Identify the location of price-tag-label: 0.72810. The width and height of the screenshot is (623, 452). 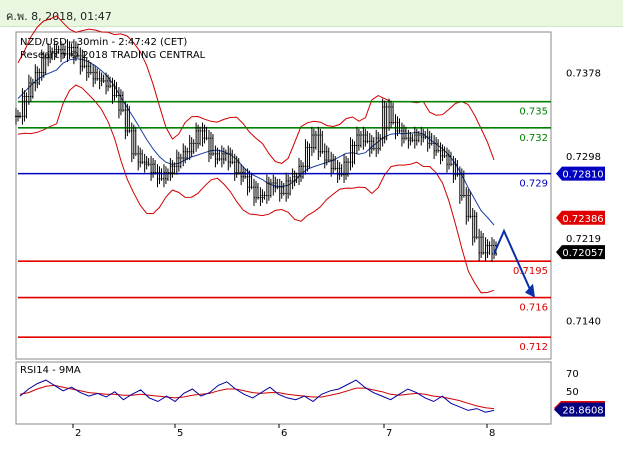
(582, 175).